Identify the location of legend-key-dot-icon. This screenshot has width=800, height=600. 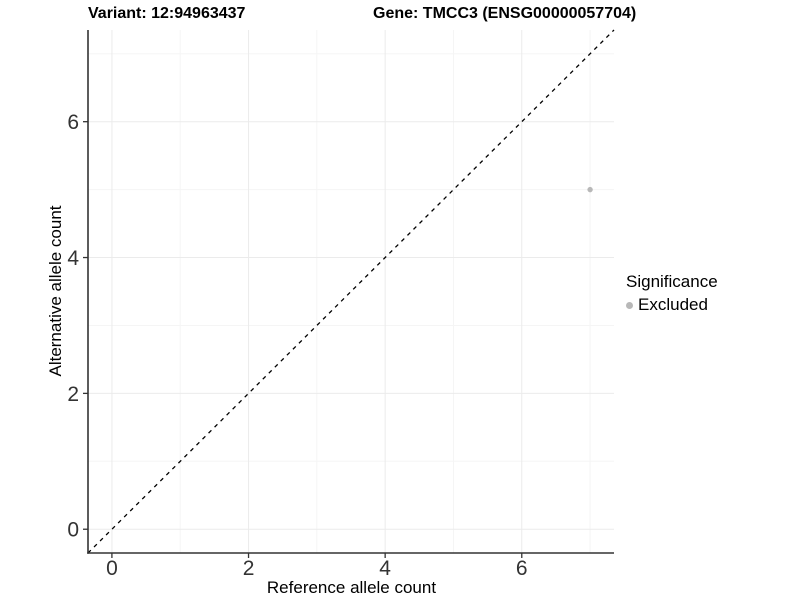
(629, 305).